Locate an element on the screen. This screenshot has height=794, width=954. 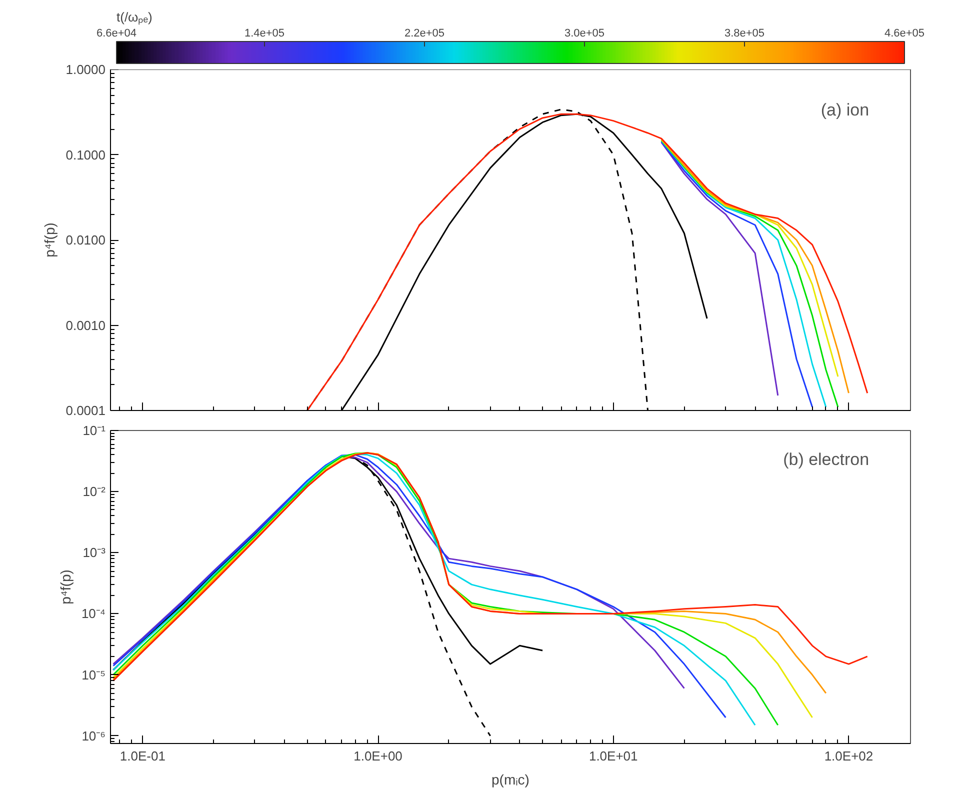
annotation: (a) ion is located at coordinates (845, 110).